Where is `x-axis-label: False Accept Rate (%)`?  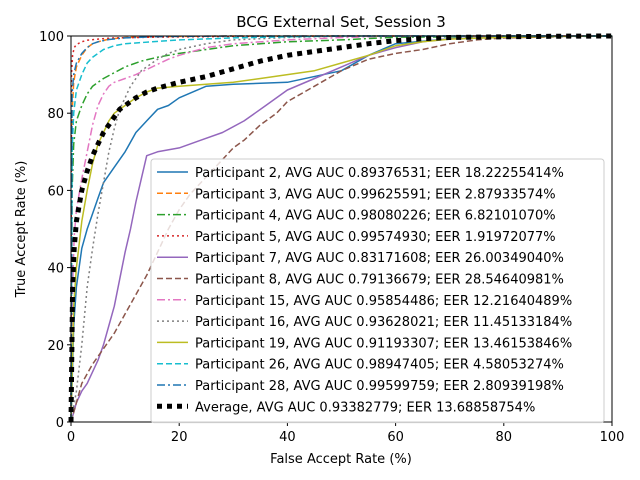 x-axis-label: False Accept Rate (%) is located at coordinates (341, 459).